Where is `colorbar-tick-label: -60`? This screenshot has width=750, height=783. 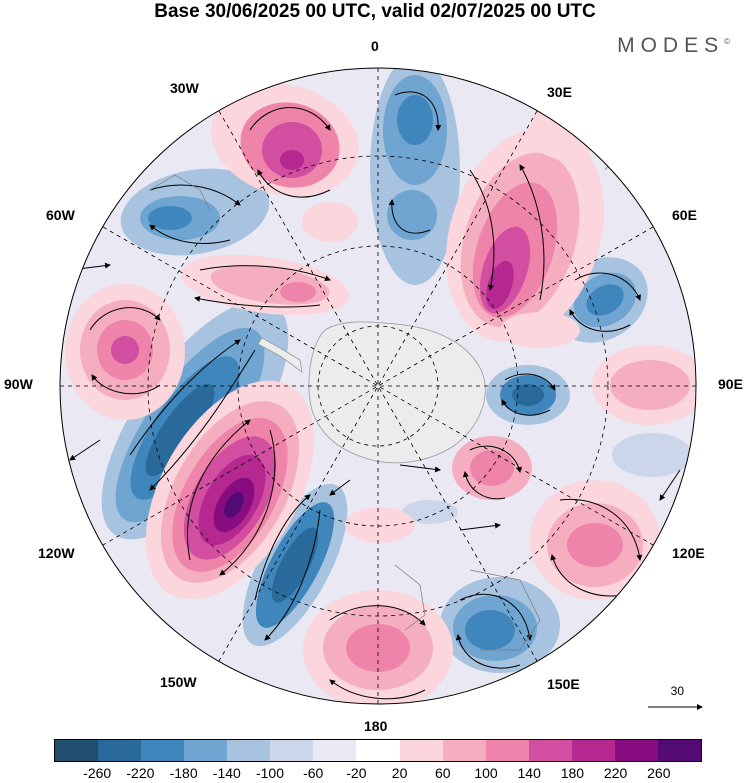 colorbar-tick-label: -60 is located at coordinates (313, 773).